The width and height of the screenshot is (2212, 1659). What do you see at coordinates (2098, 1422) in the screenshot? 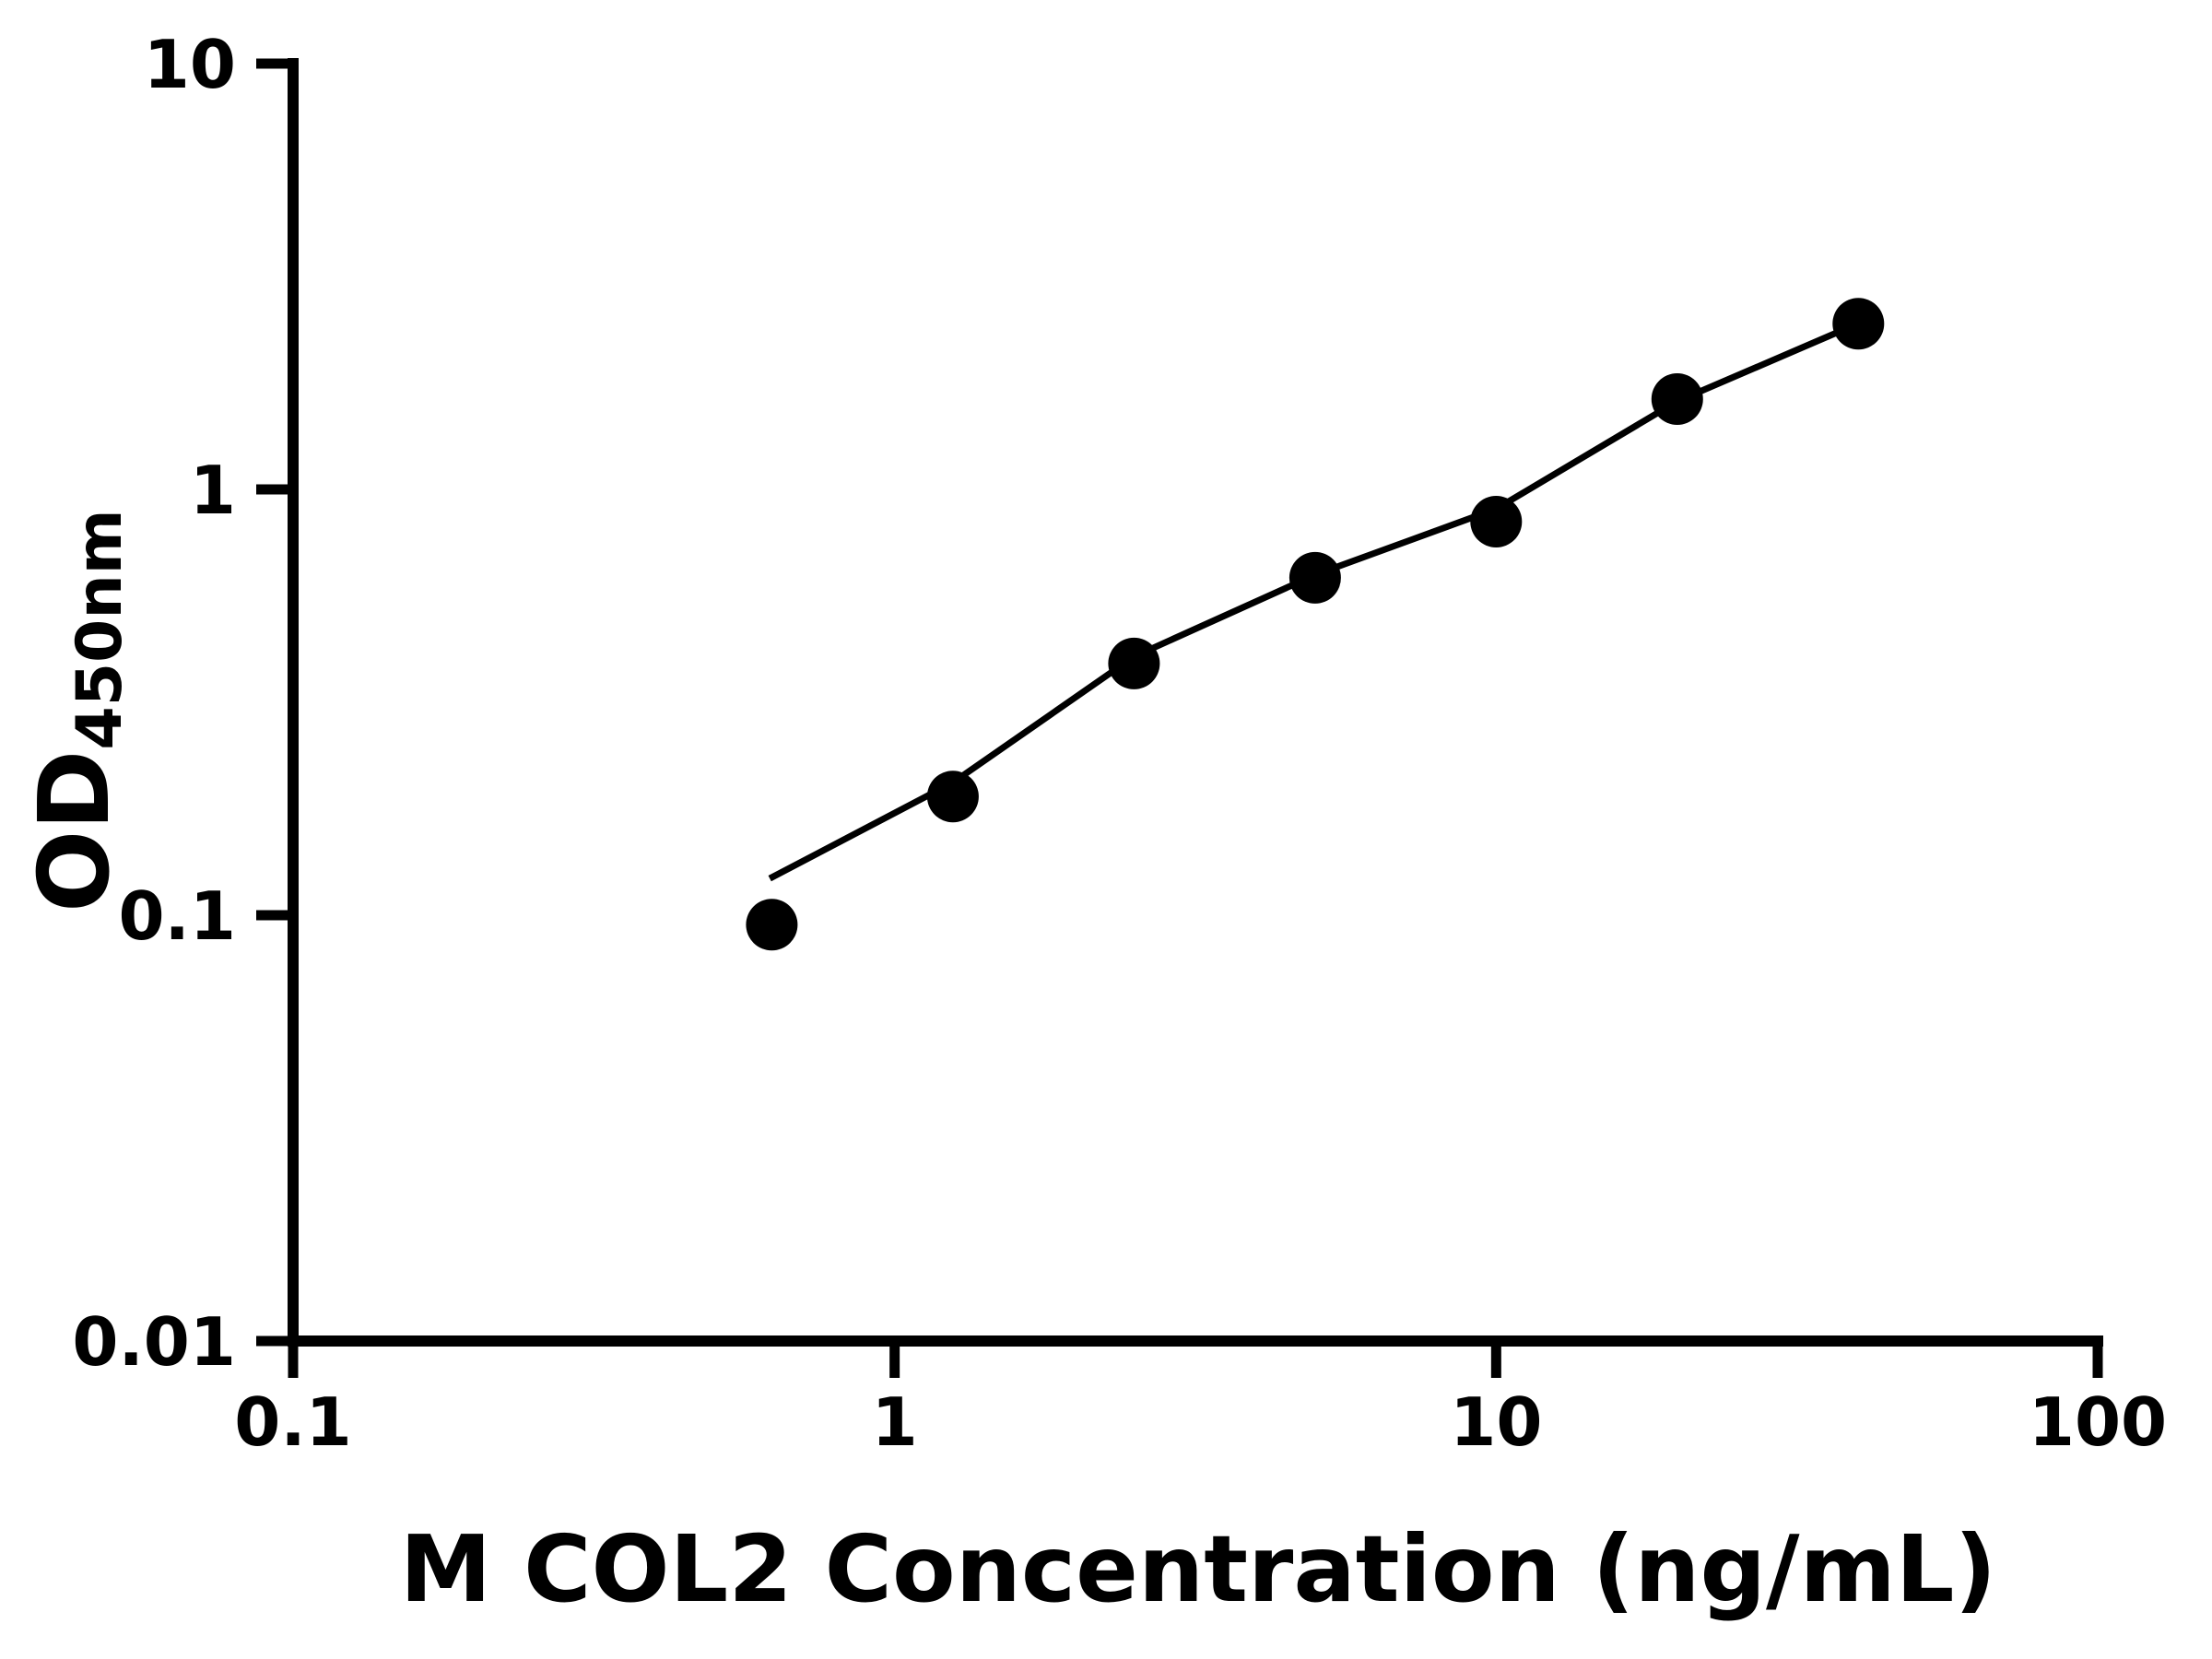
I see `x-tick-label: 100` at bounding box center [2098, 1422].